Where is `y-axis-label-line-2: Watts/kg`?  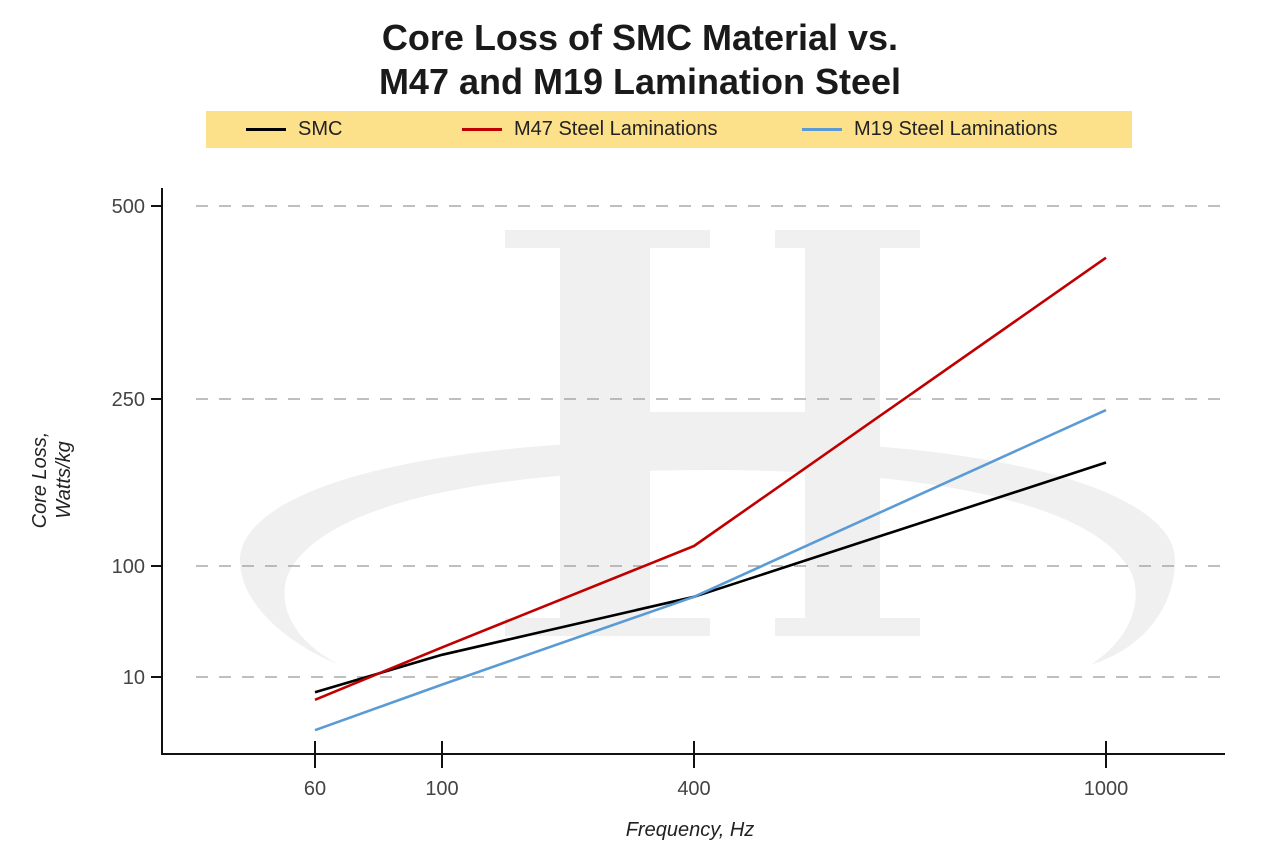 y-axis-label-line-2: Watts/kg is located at coordinates (64, 479).